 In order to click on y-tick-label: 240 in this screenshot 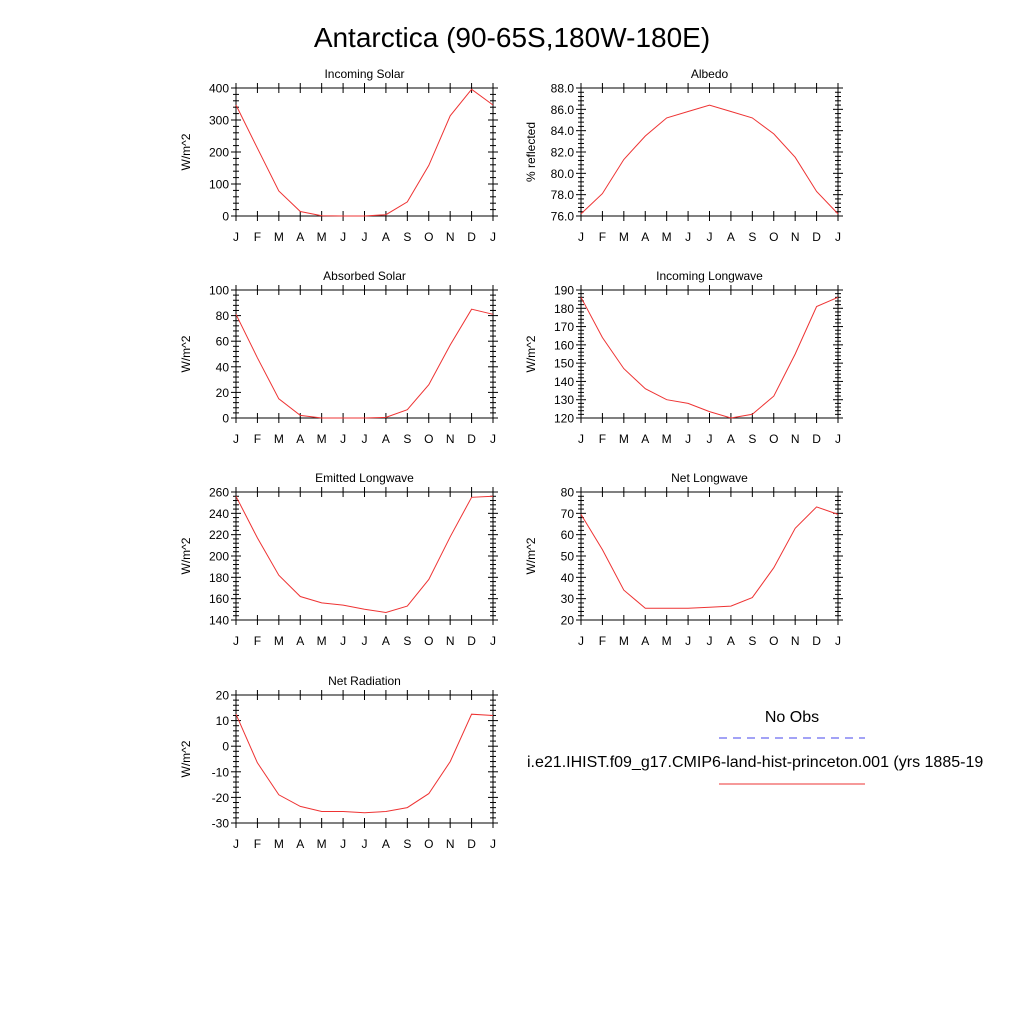, I will do `click(219, 514)`.